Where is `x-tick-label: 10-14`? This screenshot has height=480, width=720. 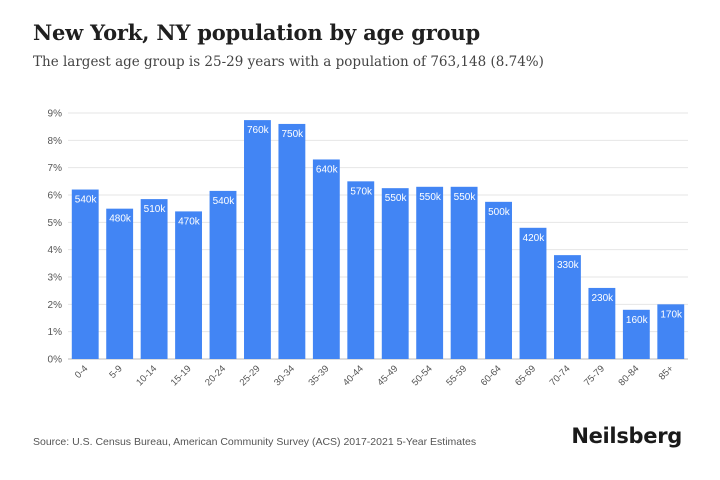 x-tick-label: 10-14 is located at coordinates (146, 375).